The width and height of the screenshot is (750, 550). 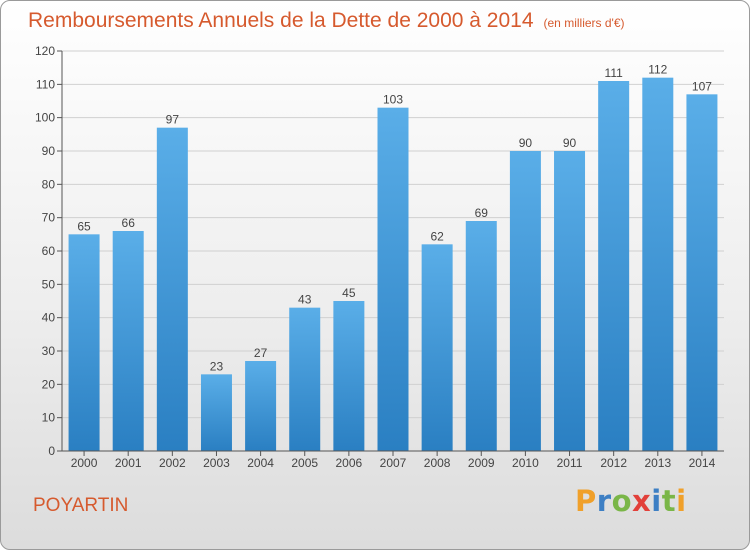 What do you see at coordinates (45, 84) in the screenshot?
I see `y-tick-label: 110` at bounding box center [45, 84].